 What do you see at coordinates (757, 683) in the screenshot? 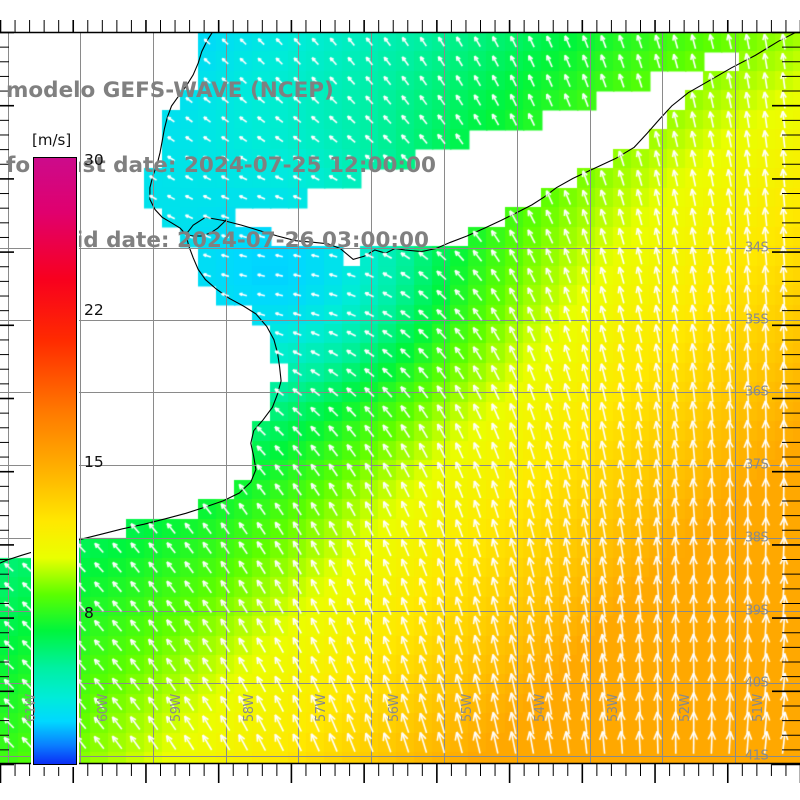
I see `lat-label-40S: 40S` at bounding box center [757, 683].